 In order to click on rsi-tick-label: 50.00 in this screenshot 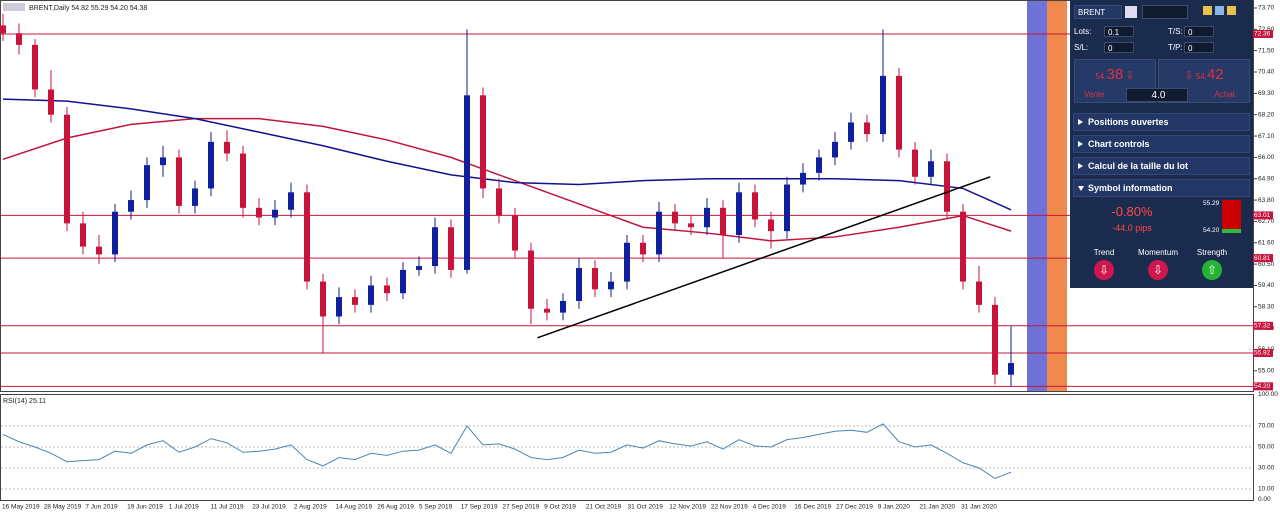, I will do `click(1266, 447)`.